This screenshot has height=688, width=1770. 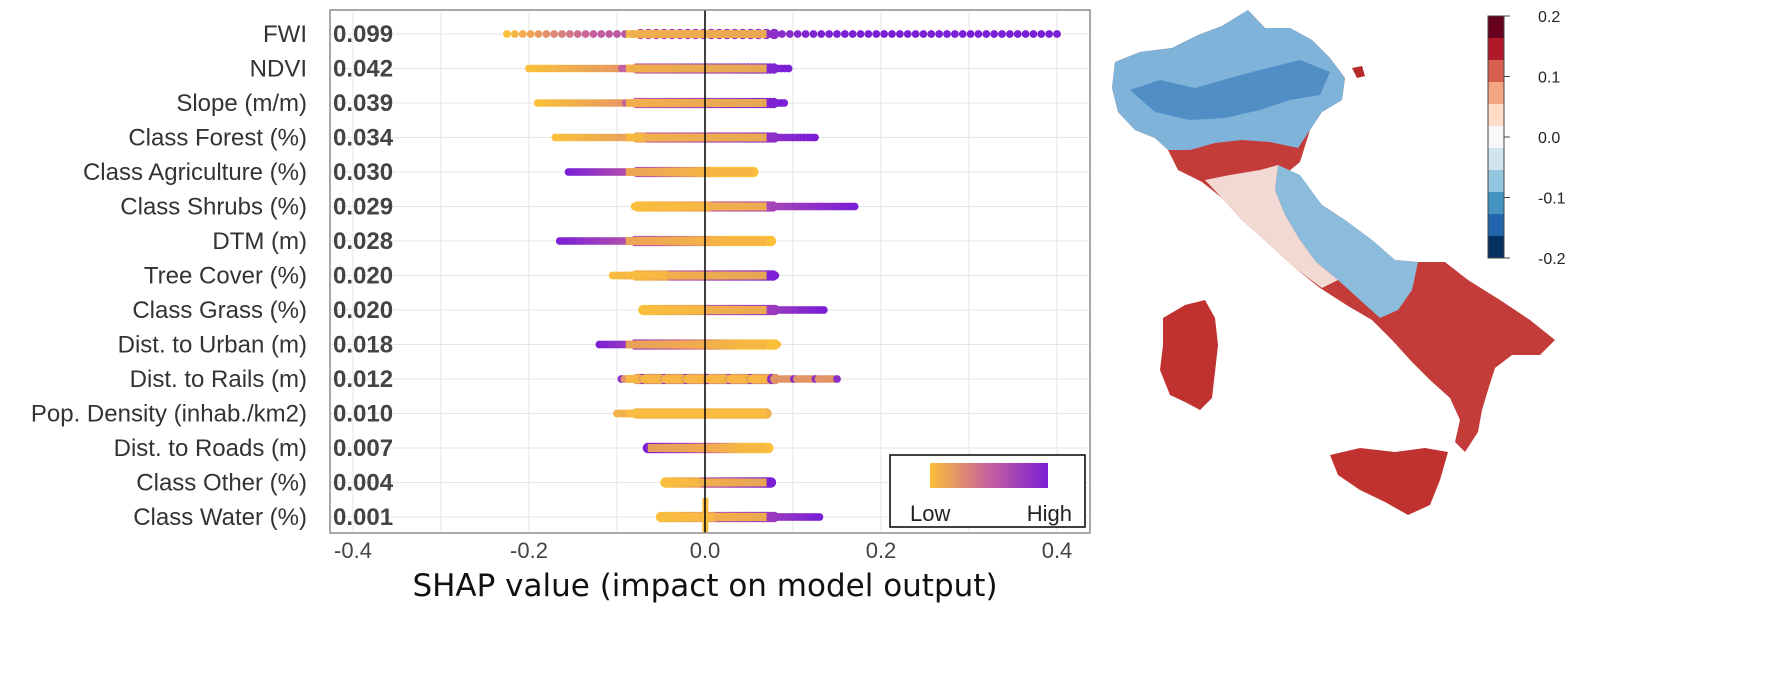 What do you see at coordinates (363, 34) in the screenshot?
I see `feature-importance: 0.099` at bounding box center [363, 34].